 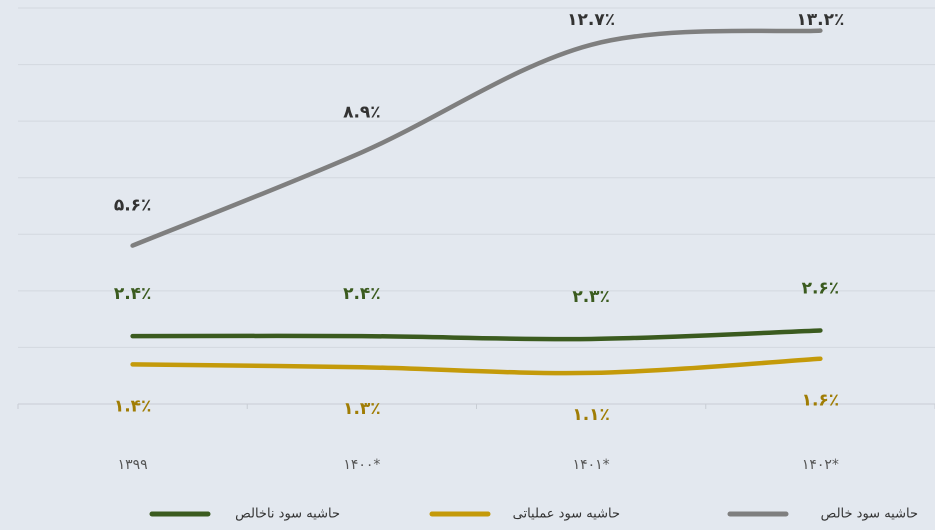 What do you see at coordinates (287, 514) in the screenshot?
I see `legend-label: حاشیه سود ناخالص` at bounding box center [287, 514].